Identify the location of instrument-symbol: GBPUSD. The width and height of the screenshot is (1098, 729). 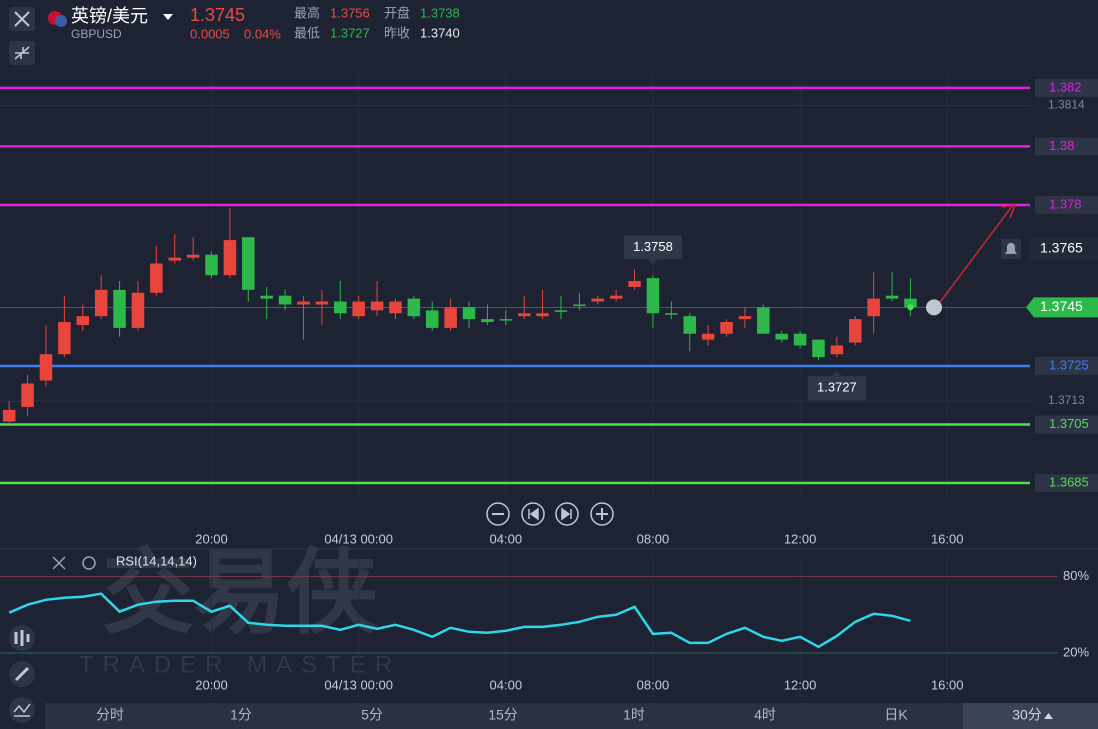
(96, 34).